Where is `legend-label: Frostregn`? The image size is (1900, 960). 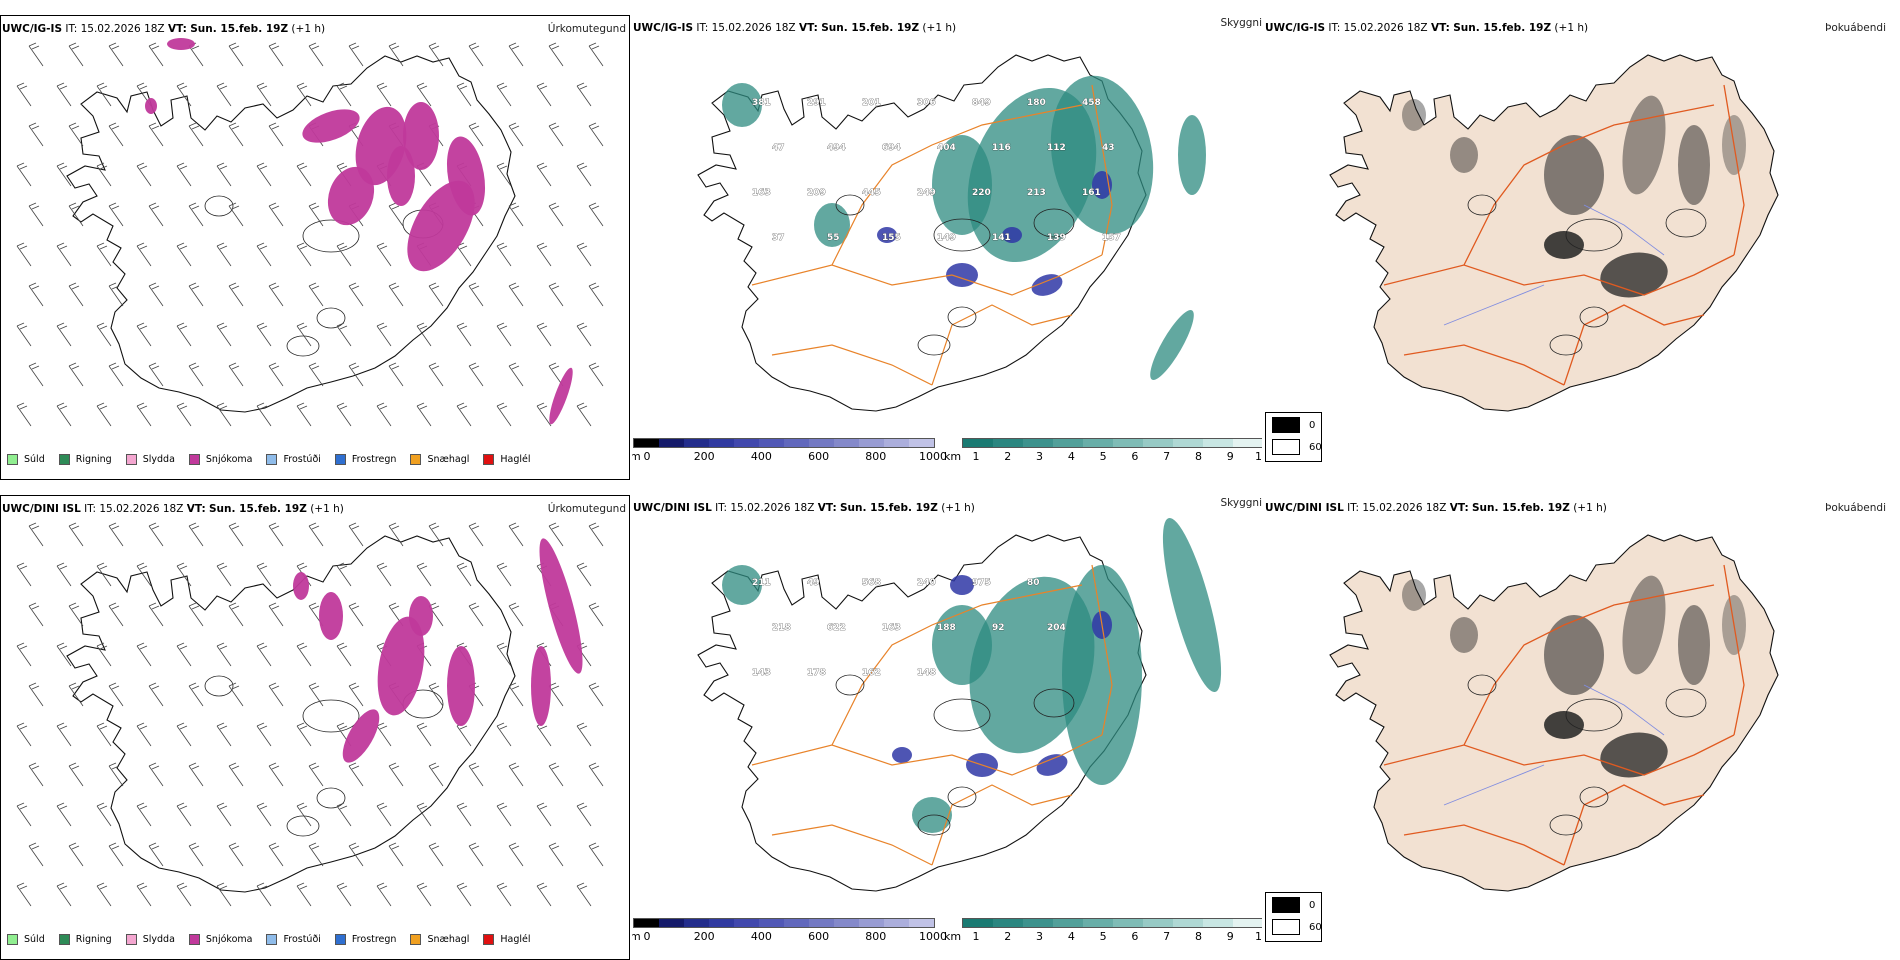
legend-label: Frostregn is located at coordinates (374, 459).